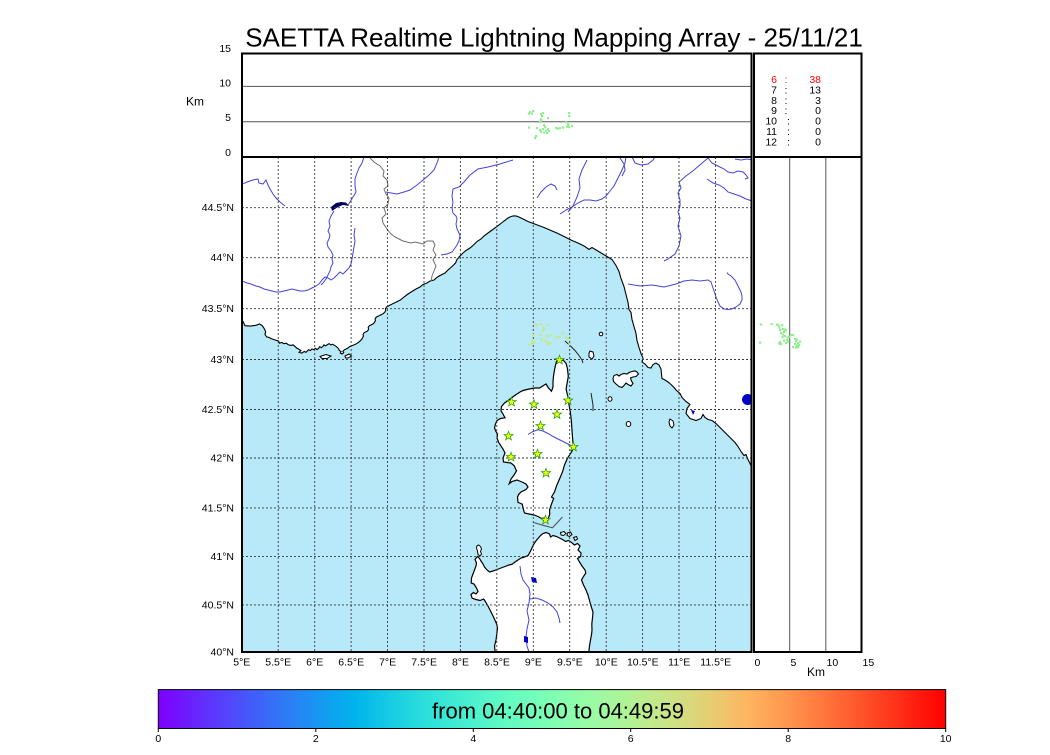 This screenshot has height=755, width=1050. What do you see at coordinates (460, 663) in the screenshot?
I see `svg-text: 8°E` at bounding box center [460, 663].